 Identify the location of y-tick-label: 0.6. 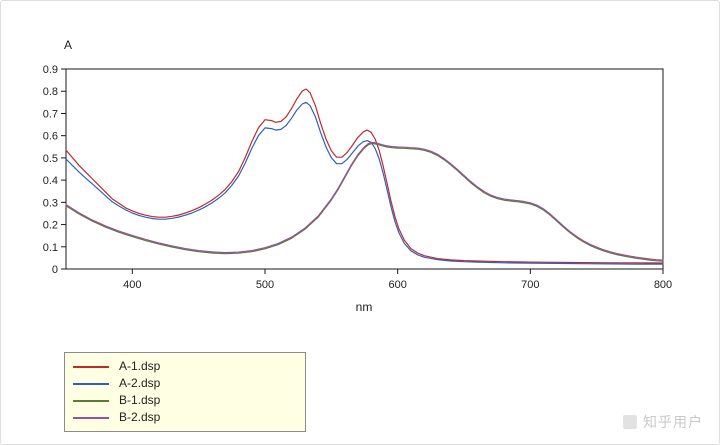
(50, 137).